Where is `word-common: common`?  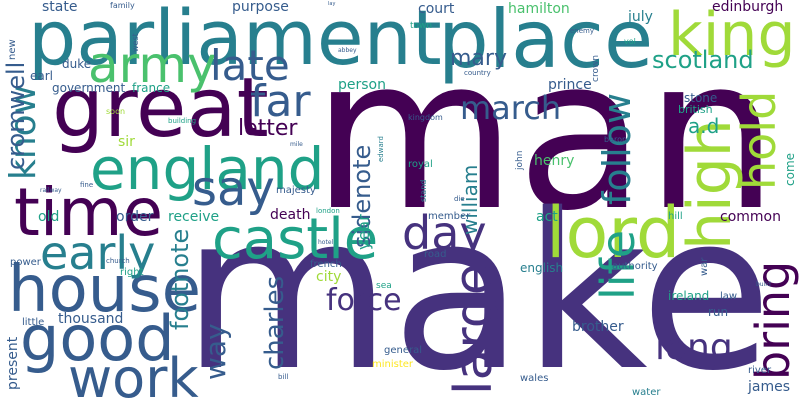
word-common: common is located at coordinates (750, 217).